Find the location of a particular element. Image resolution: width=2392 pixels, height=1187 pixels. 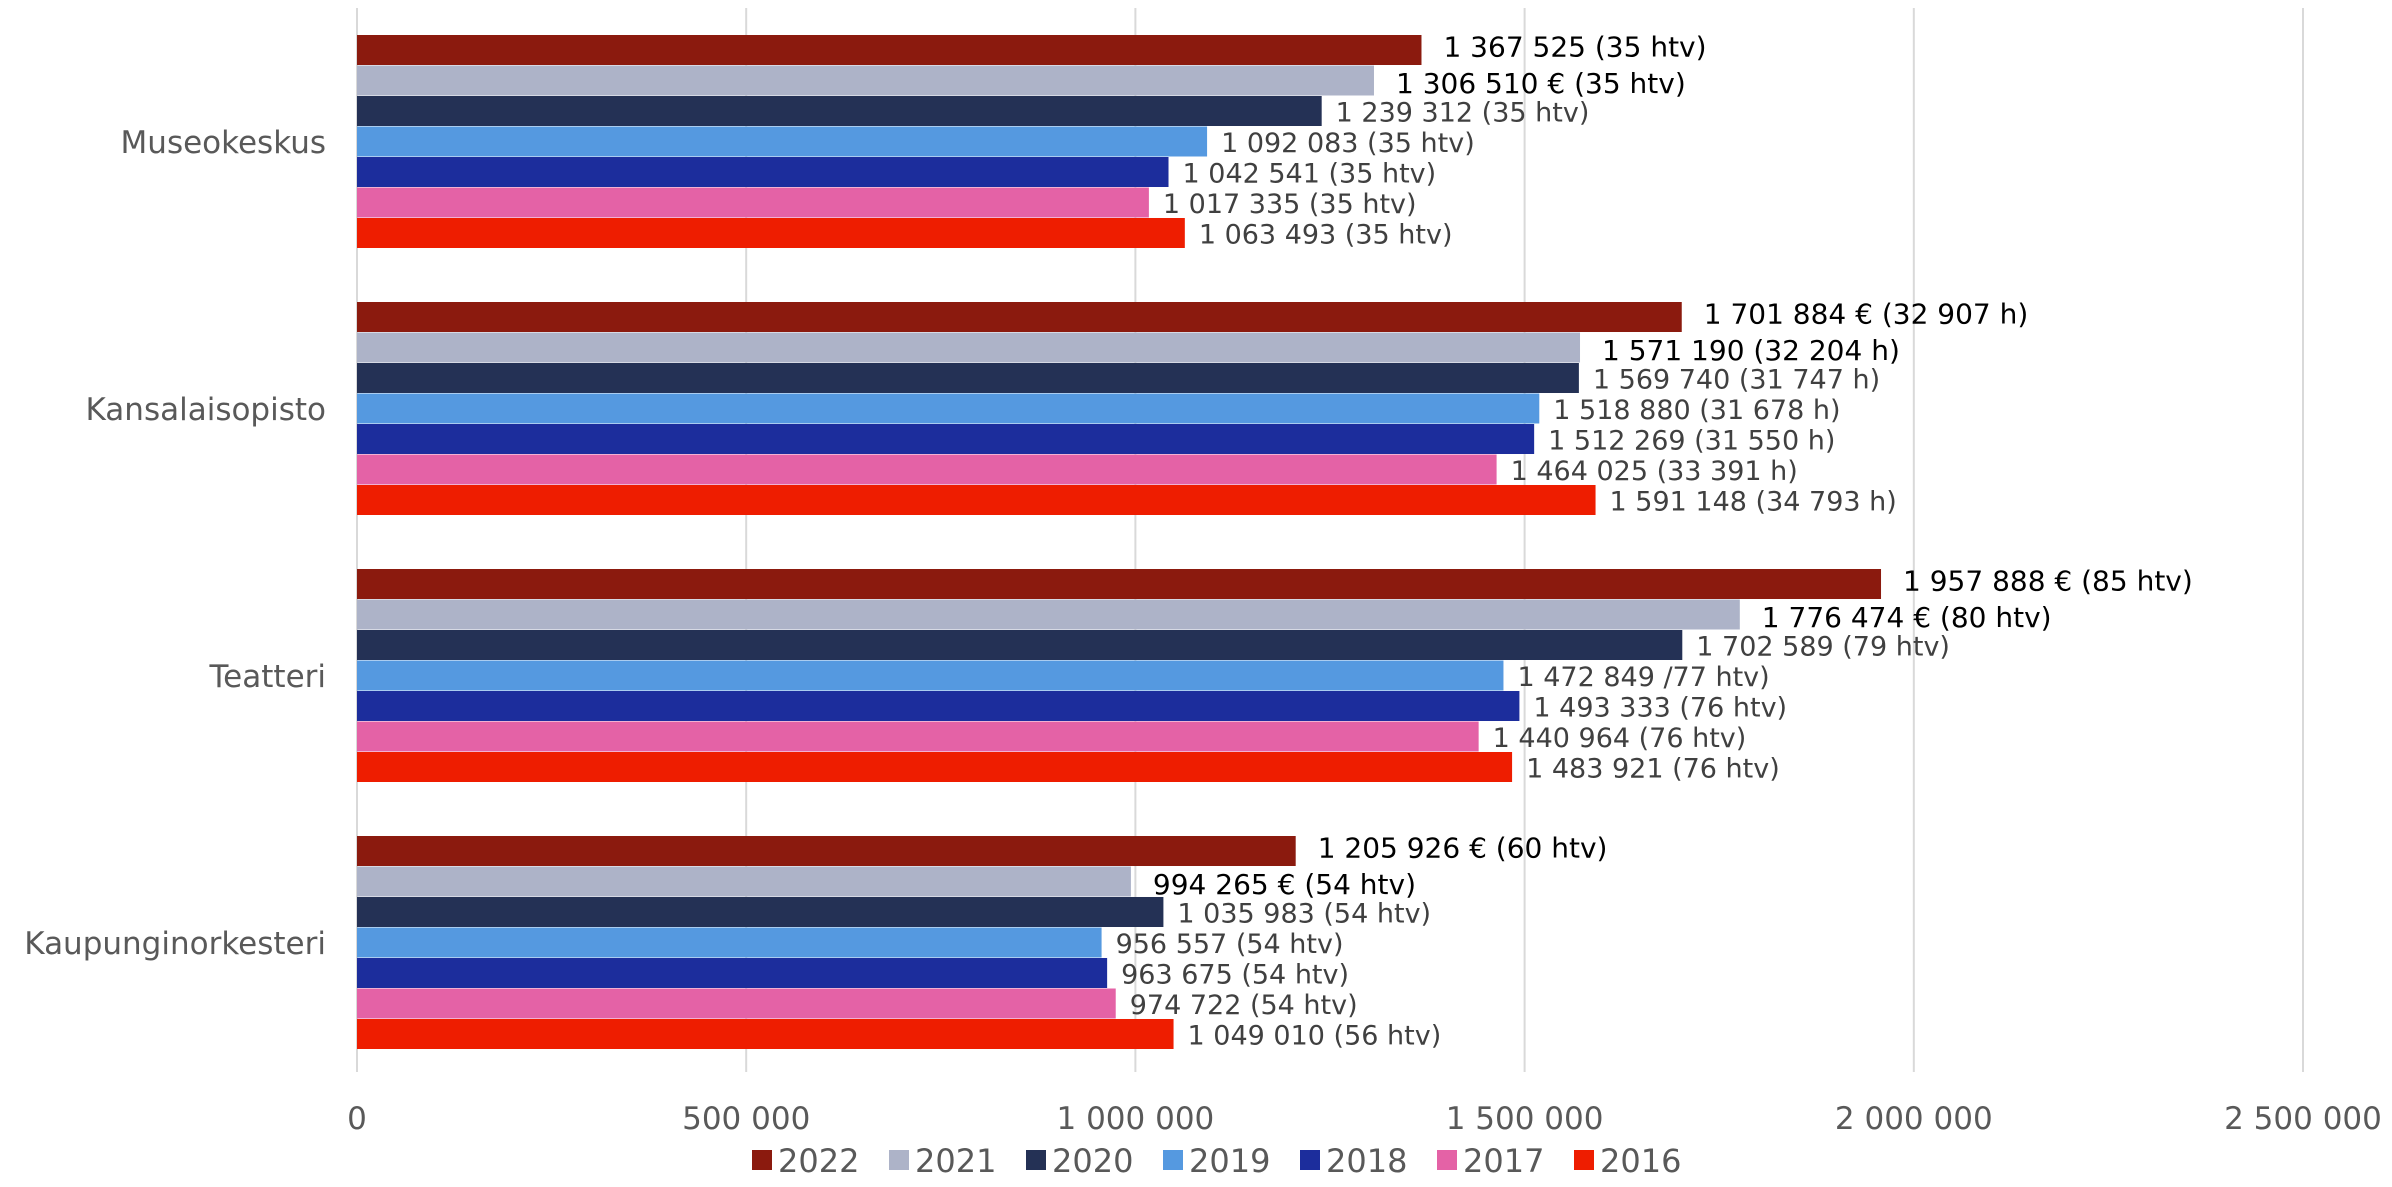

data-label: 1 571 190 (32 204 h) is located at coordinates (1751, 350).